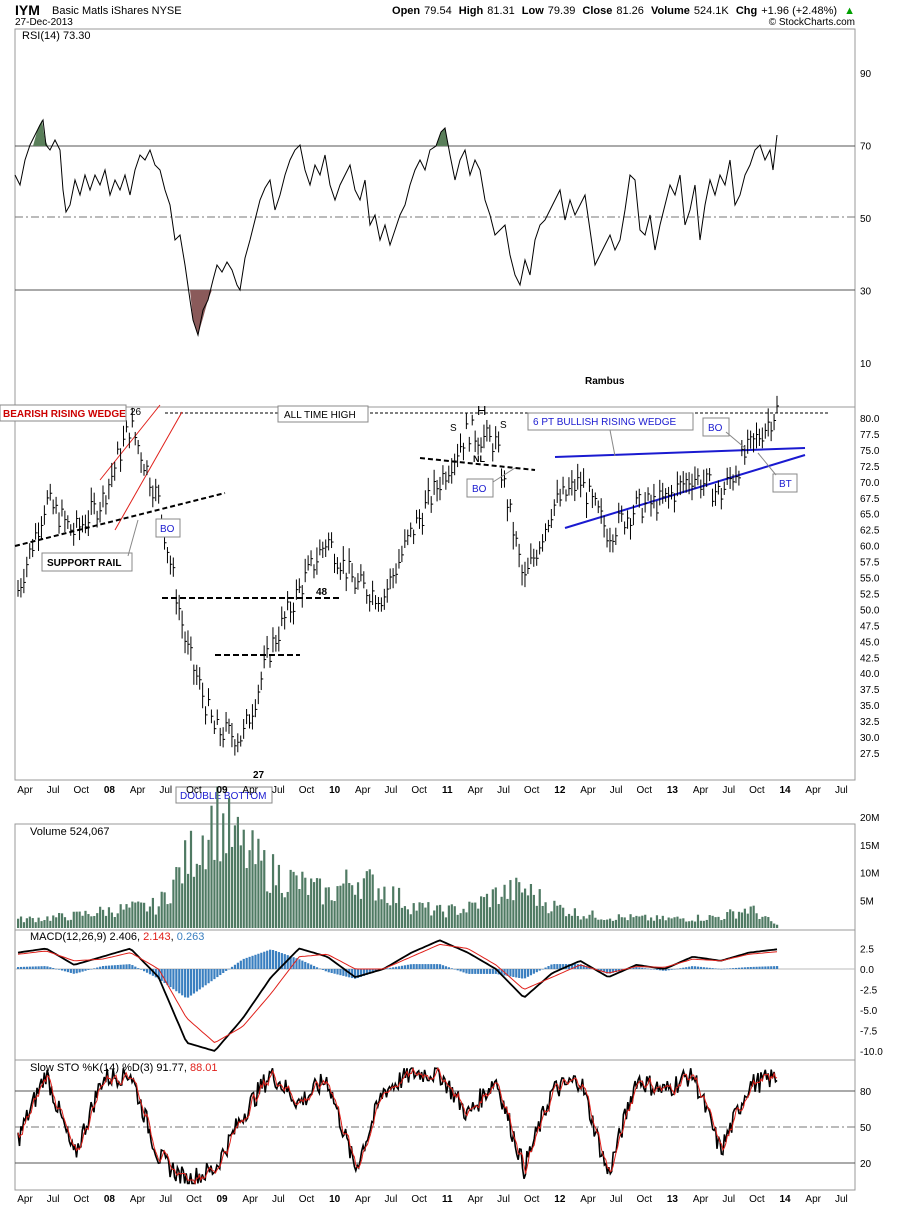 The height and width of the screenshot is (1207, 900). What do you see at coordinates (110, 790) in the screenshot?
I see `x-tick-label: 08` at bounding box center [110, 790].